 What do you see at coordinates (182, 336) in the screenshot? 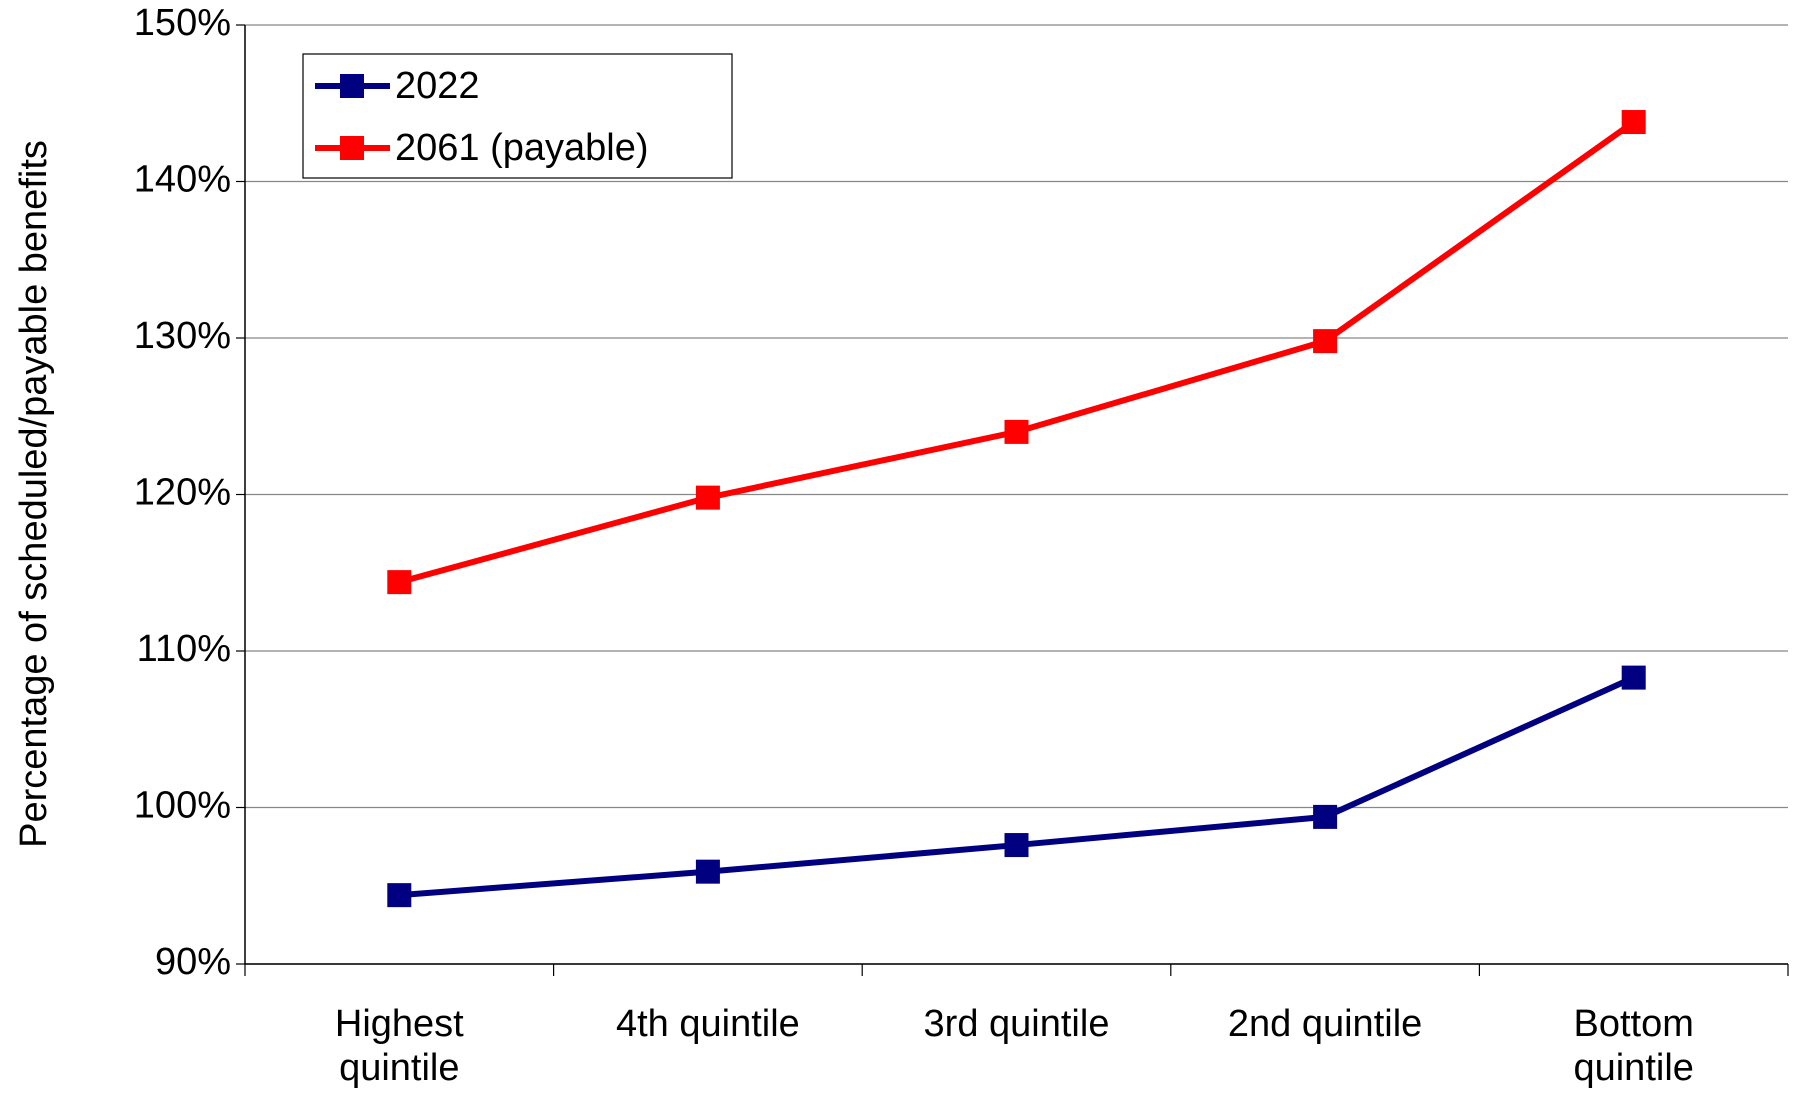
I see `y-tick-label: 130%` at bounding box center [182, 336].